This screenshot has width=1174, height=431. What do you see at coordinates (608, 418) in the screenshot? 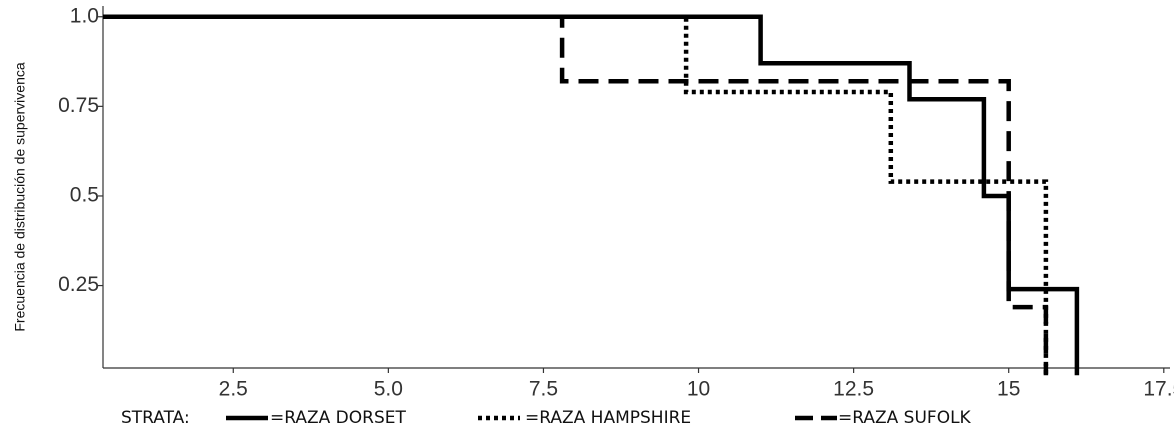
I see `legend-entry: =RAZA HAMPSHIRE` at bounding box center [608, 418].